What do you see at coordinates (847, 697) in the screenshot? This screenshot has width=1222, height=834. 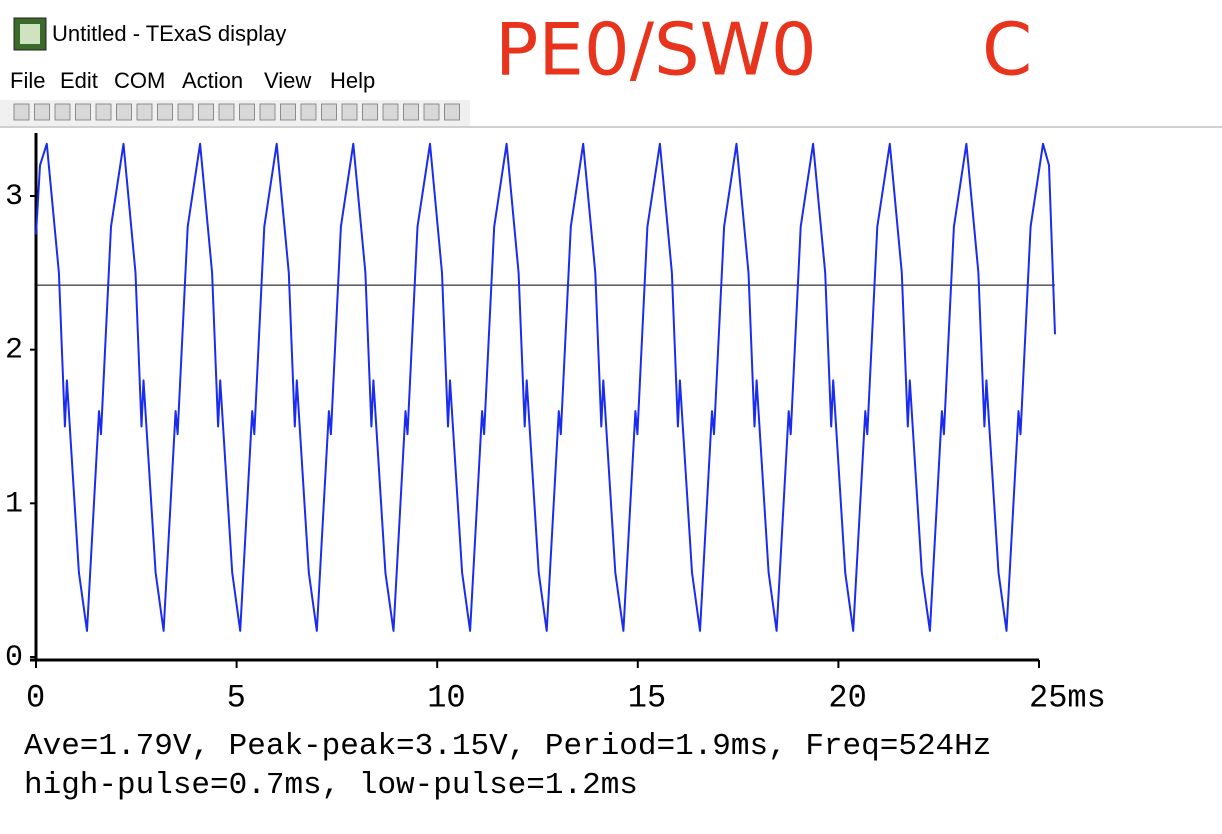 I see `x-tick-label: 20` at bounding box center [847, 697].